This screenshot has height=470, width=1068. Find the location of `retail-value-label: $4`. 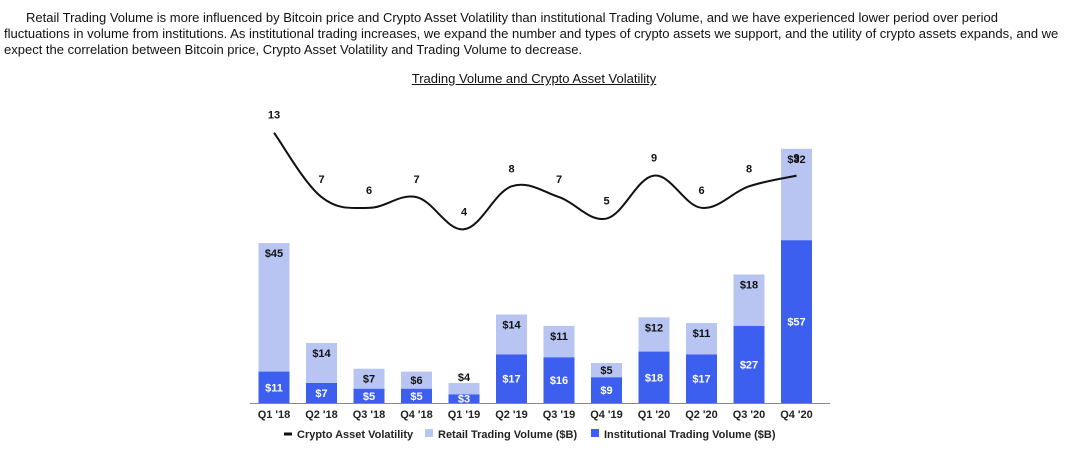

retail-value-label: $4 is located at coordinates (464, 378).